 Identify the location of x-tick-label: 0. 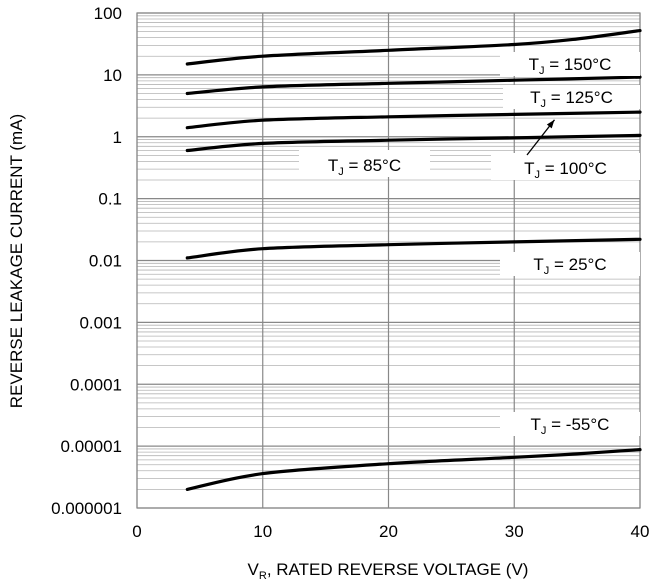
(136, 531).